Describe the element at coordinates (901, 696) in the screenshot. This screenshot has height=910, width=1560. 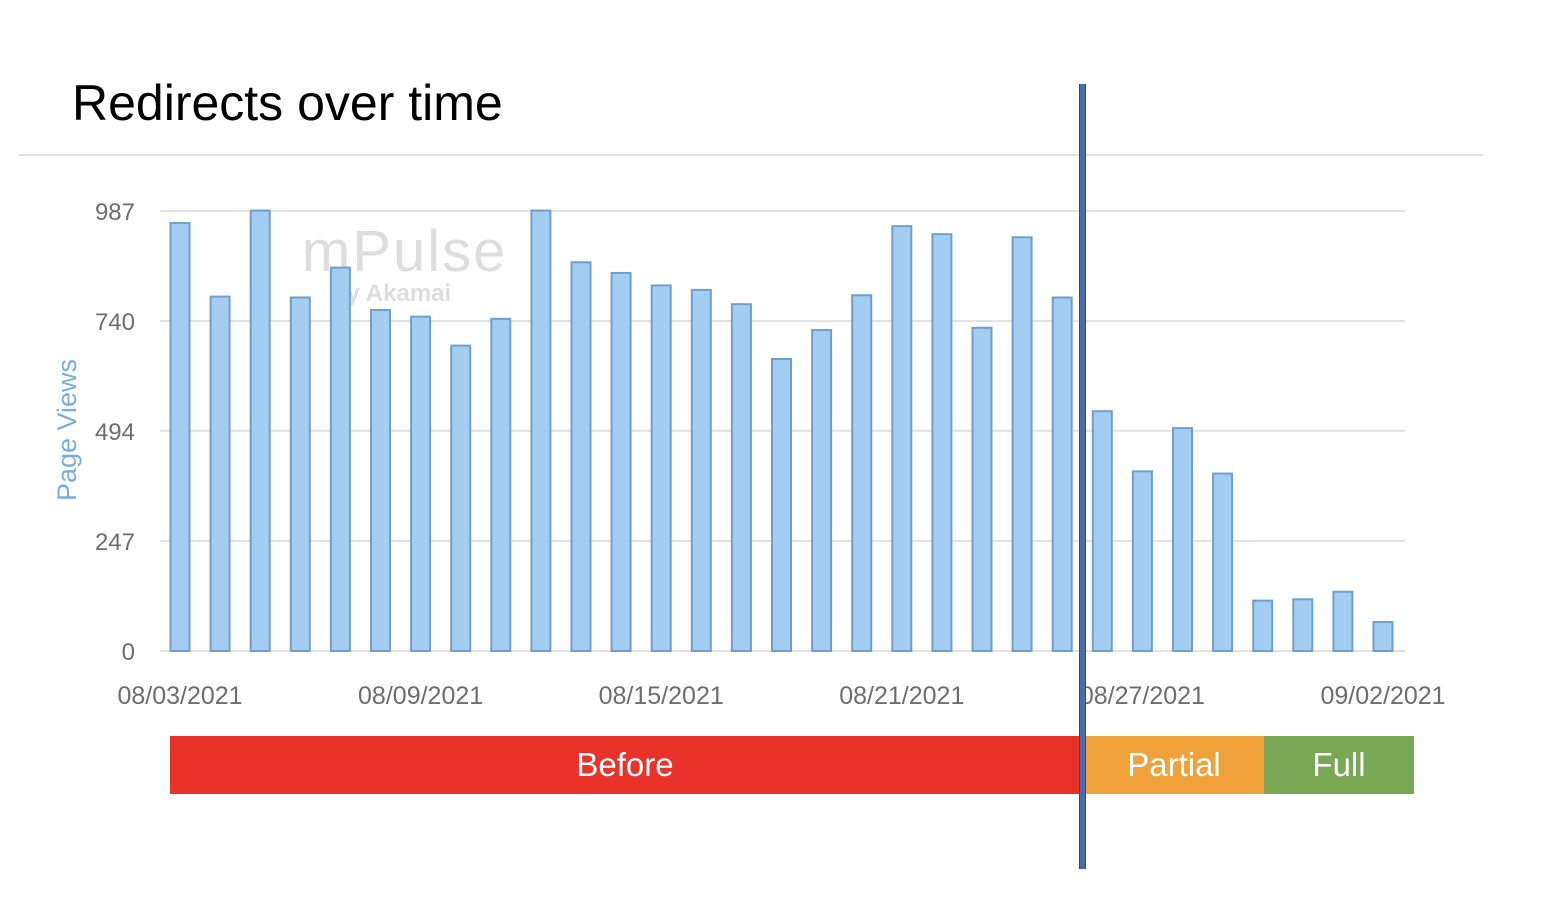
I see `x-tick-label: 08/21/2021` at that location.